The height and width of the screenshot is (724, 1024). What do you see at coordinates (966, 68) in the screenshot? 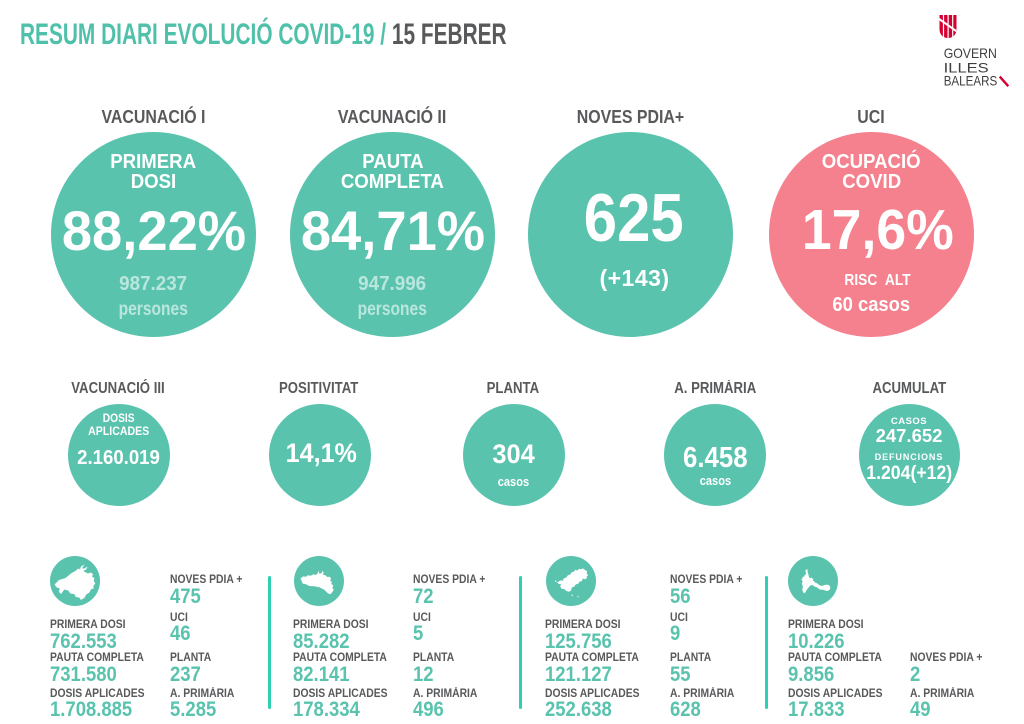
I see `svg-text: ILLES` at bounding box center [966, 68].